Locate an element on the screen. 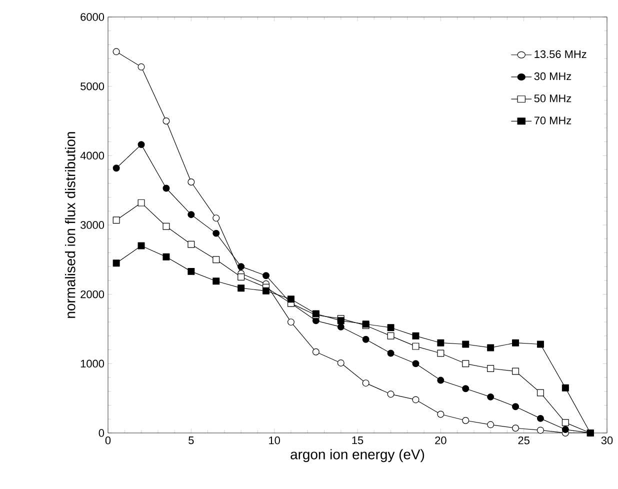 This screenshot has width=618, height=489. y-tick-label: 1000 is located at coordinates (92, 364).